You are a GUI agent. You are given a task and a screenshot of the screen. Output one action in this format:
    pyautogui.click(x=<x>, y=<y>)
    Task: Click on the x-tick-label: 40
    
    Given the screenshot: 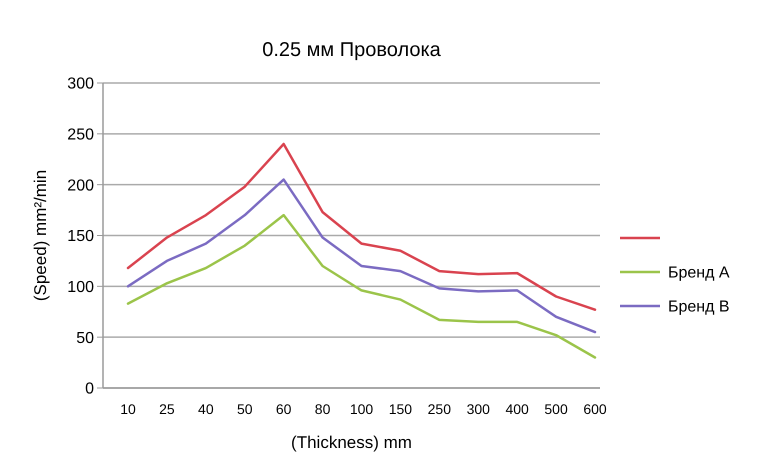 What is the action you would take?
    pyautogui.click(x=206, y=409)
    